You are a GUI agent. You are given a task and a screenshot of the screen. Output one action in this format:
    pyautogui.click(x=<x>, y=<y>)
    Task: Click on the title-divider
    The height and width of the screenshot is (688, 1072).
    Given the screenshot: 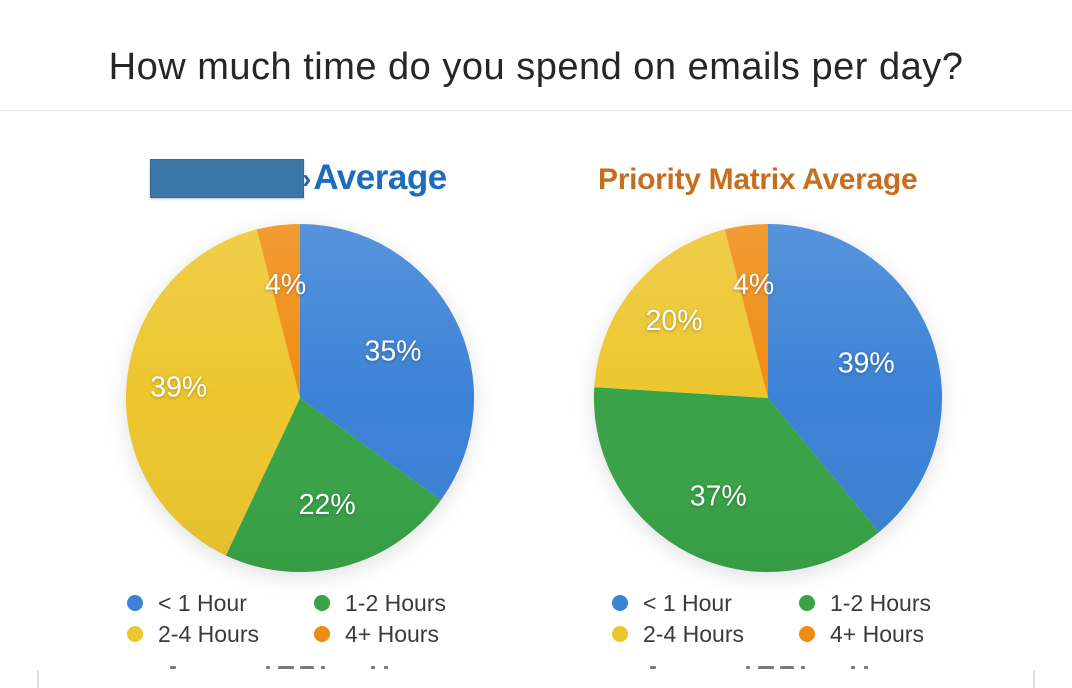 What is the action you would take?
    pyautogui.click(x=536, y=110)
    